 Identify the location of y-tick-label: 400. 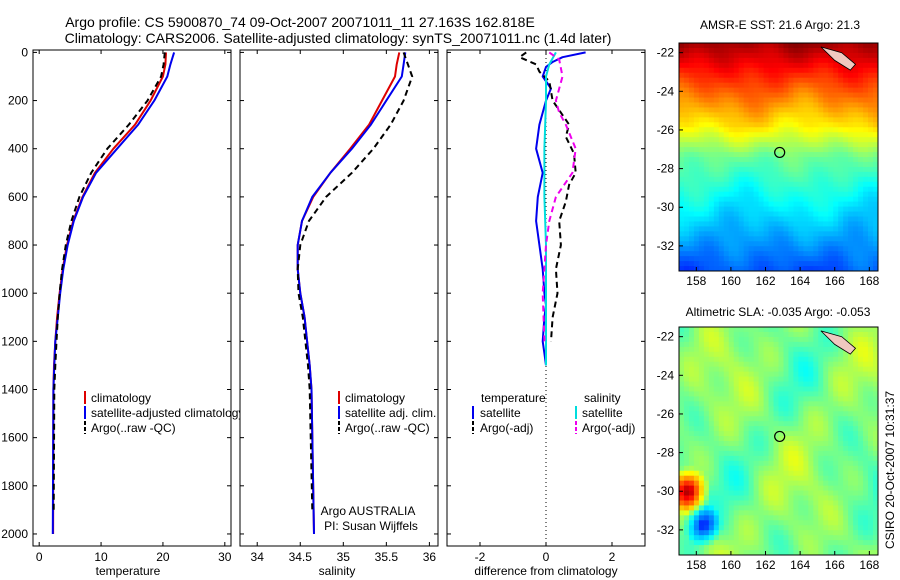
(18, 149).